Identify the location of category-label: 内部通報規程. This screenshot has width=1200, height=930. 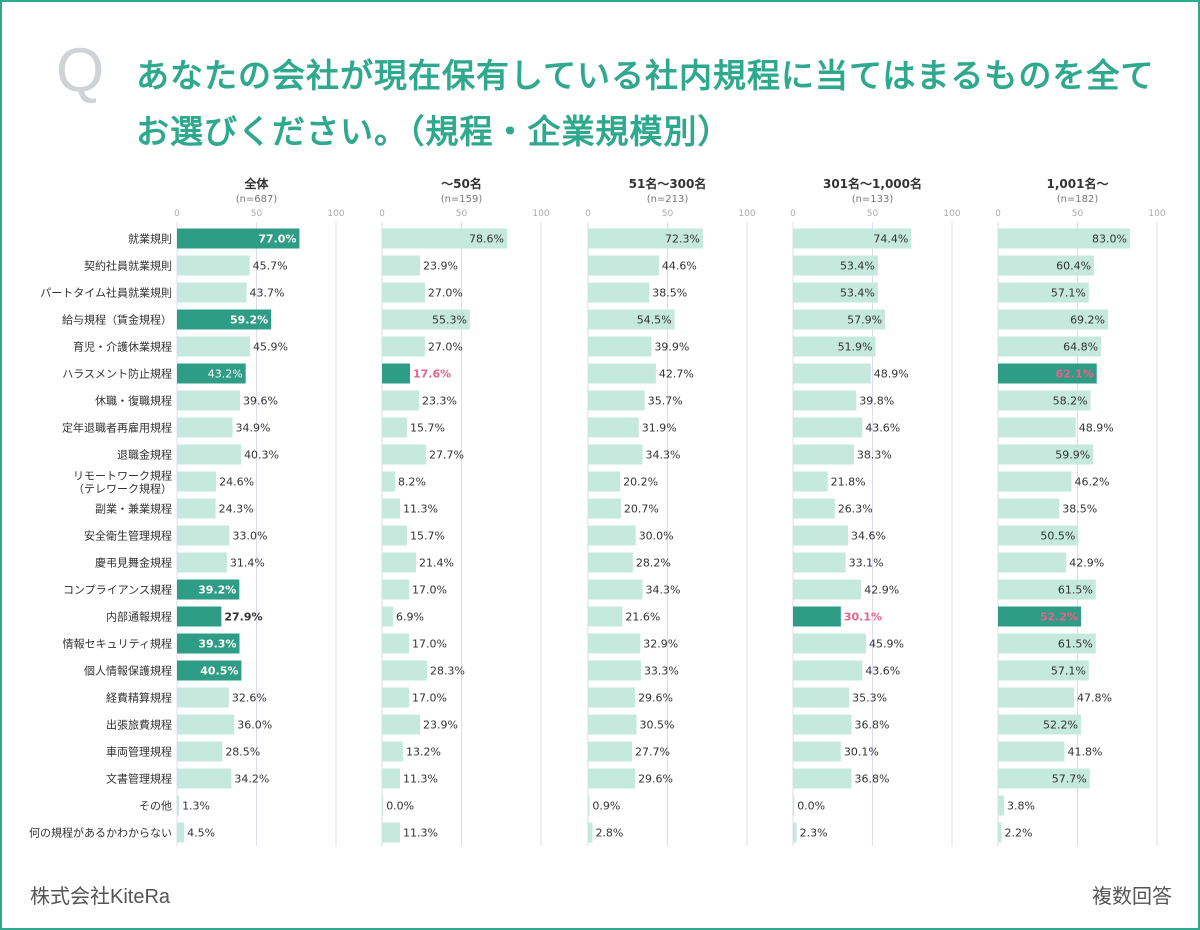
(139, 617).